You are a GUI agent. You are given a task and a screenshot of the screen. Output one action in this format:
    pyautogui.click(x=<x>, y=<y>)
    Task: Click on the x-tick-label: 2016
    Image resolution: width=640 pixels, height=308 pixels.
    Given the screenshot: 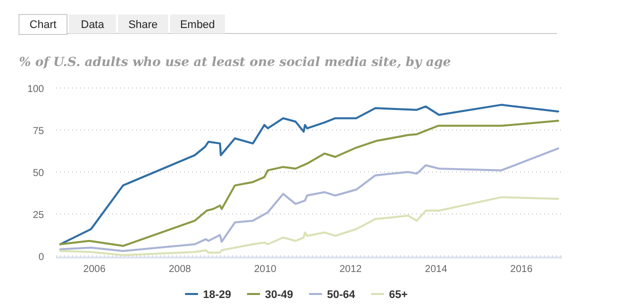 What is the action you would take?
    pyautogui.click(x=521, y=269)
    